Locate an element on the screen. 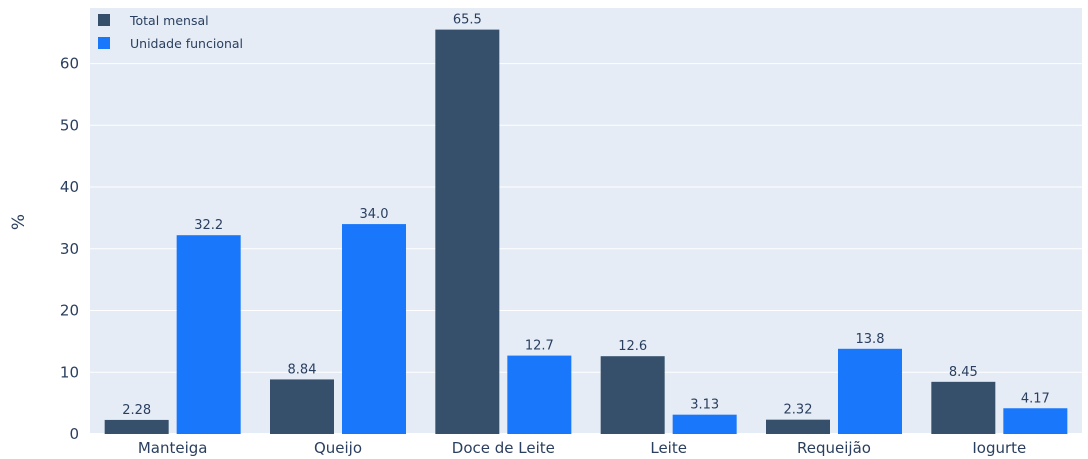 This screenshot has width=1088, height=459. bar-value-label: 2.32 is located at coordinates (798, 410).